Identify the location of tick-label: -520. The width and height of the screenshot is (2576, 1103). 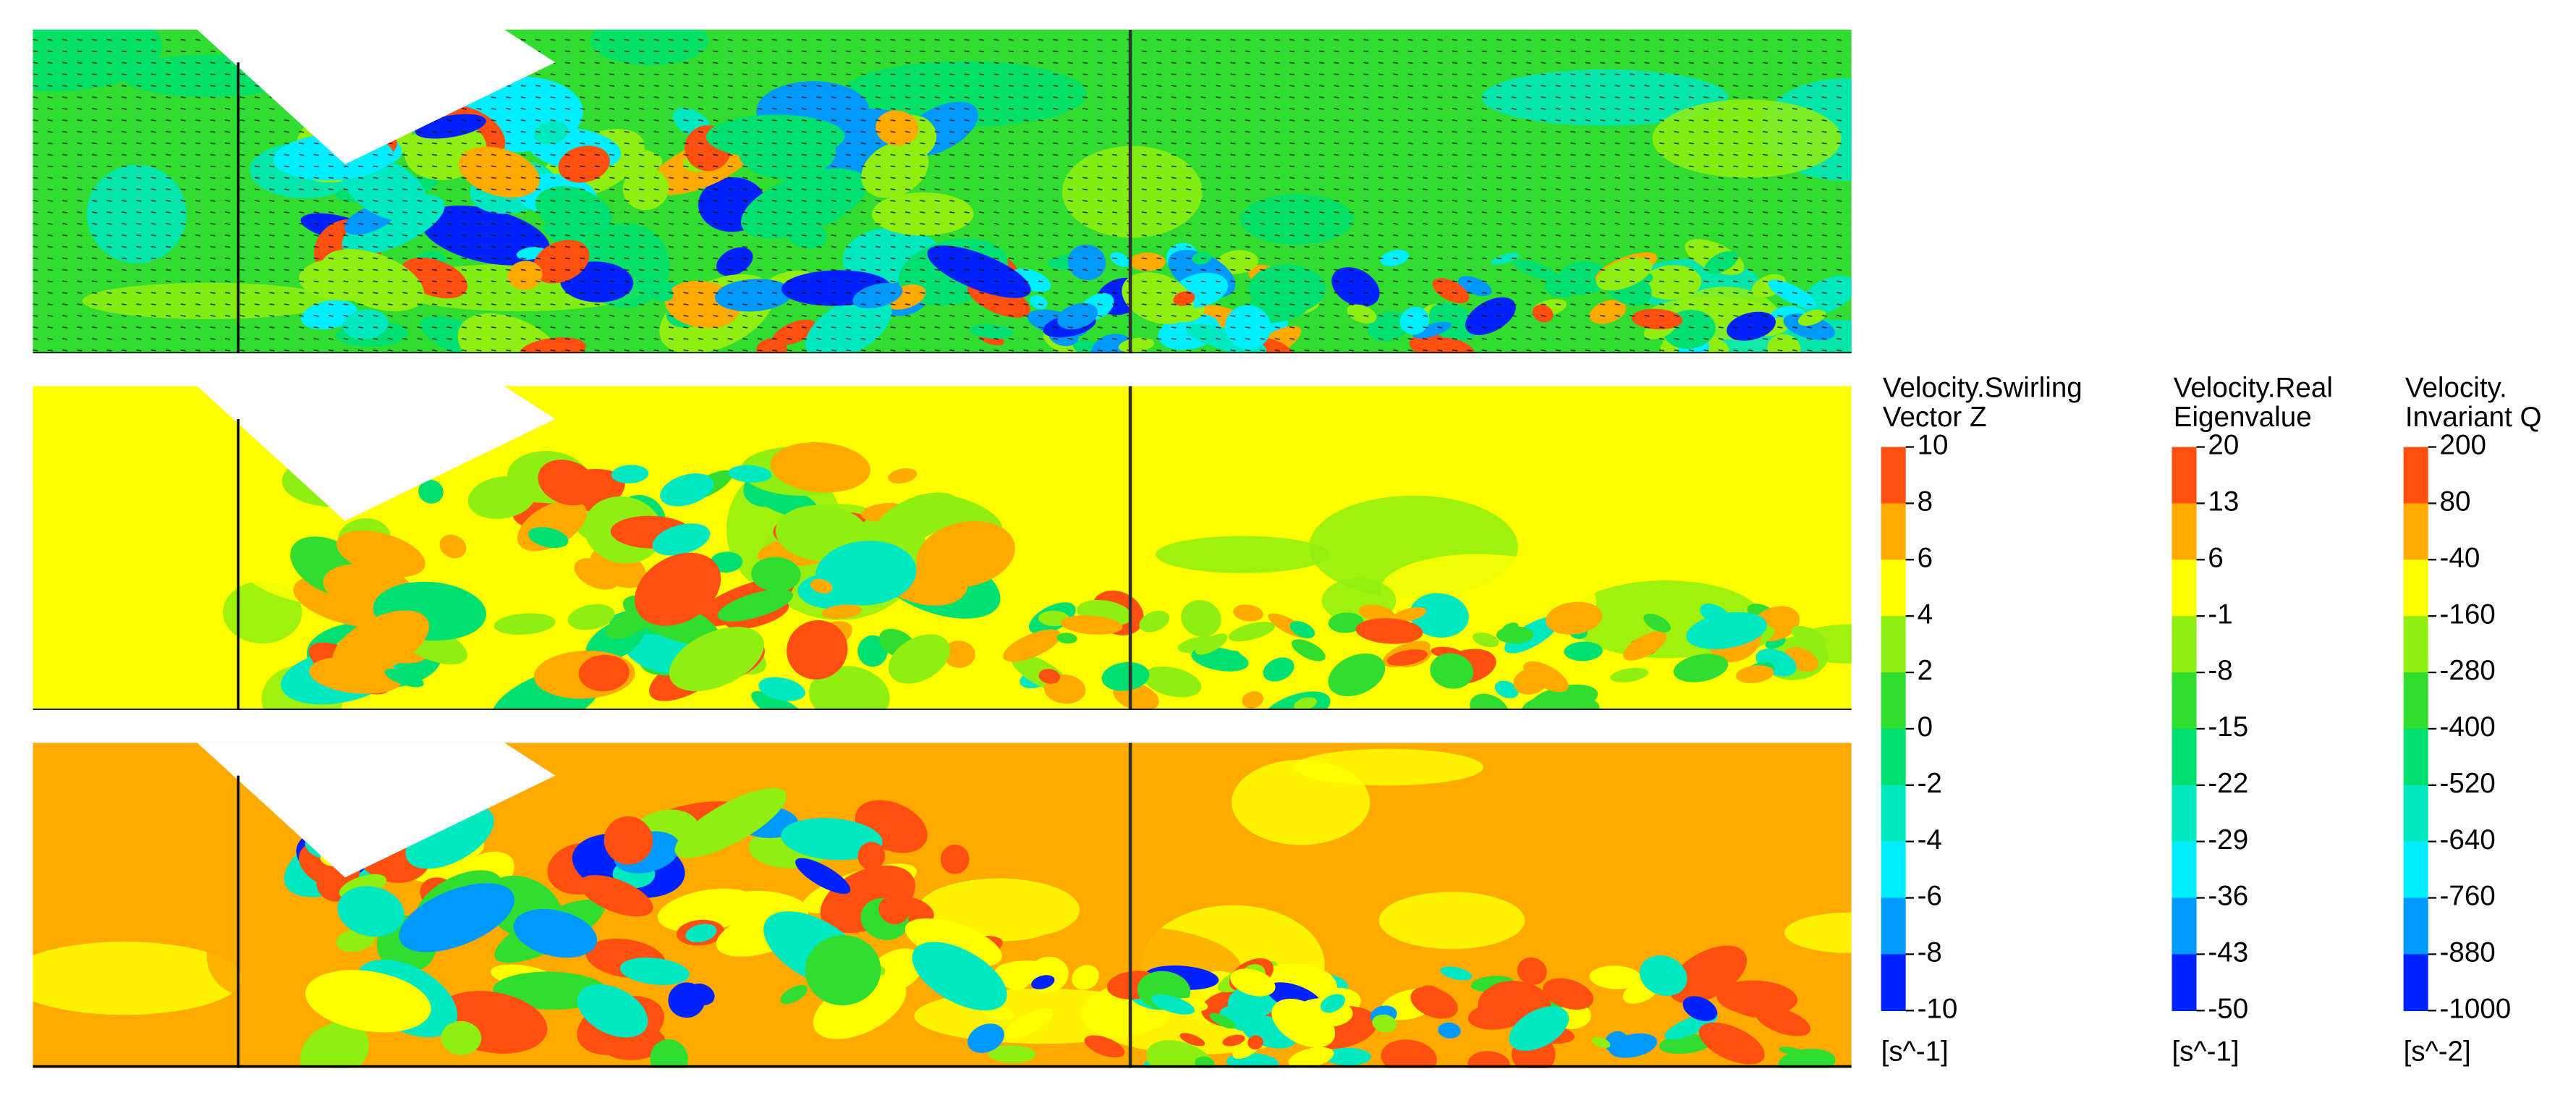
(2468, 783).